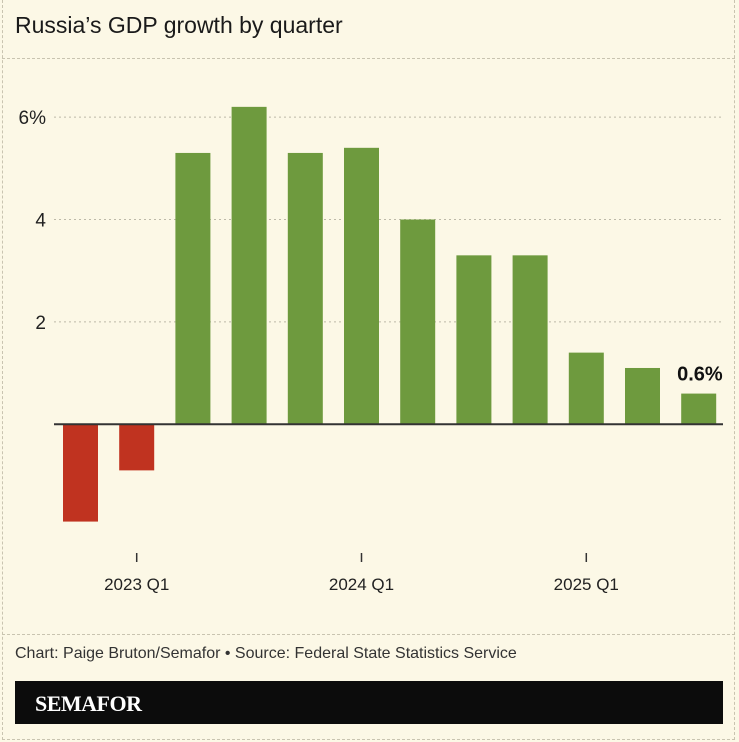 The height and width of the screenshot is (742, 739). What do you see at coordinates (80, 473) in the screenshot?
I see `bar-2022-q4` at bounding box center [80, 473].